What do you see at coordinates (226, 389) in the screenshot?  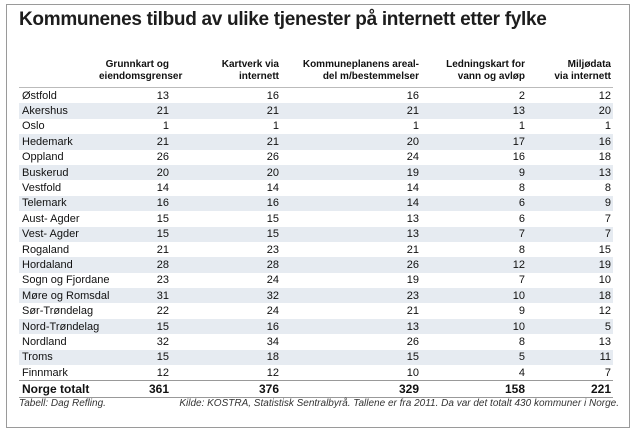 I see `cell: 376` at bounding box center [226, 389].